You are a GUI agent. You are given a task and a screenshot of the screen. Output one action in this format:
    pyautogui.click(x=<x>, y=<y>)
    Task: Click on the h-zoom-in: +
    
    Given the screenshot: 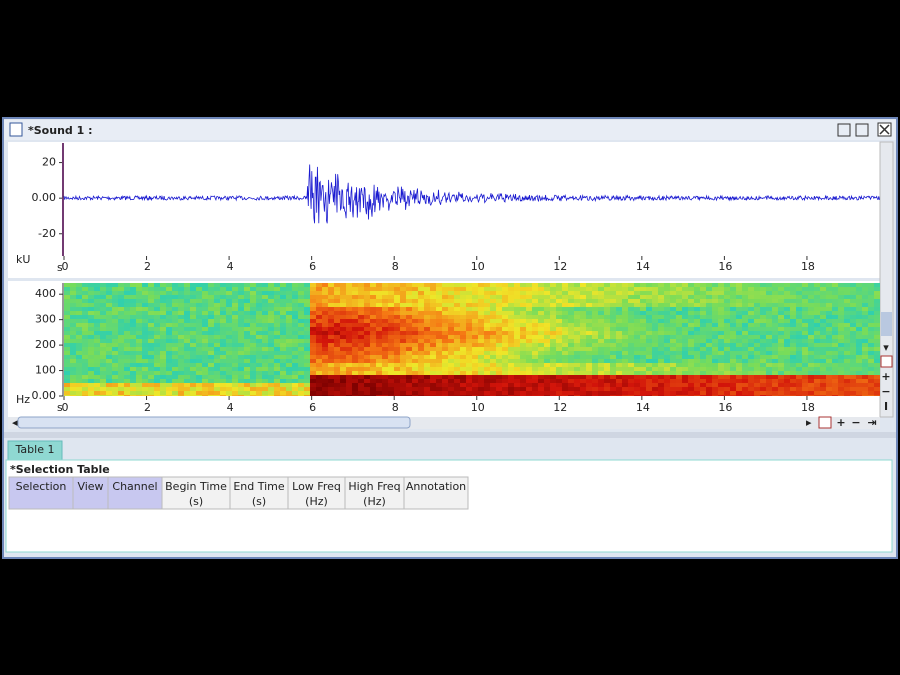 What is the action you would take?
    pyautogui.click(x=840, y=422)
    